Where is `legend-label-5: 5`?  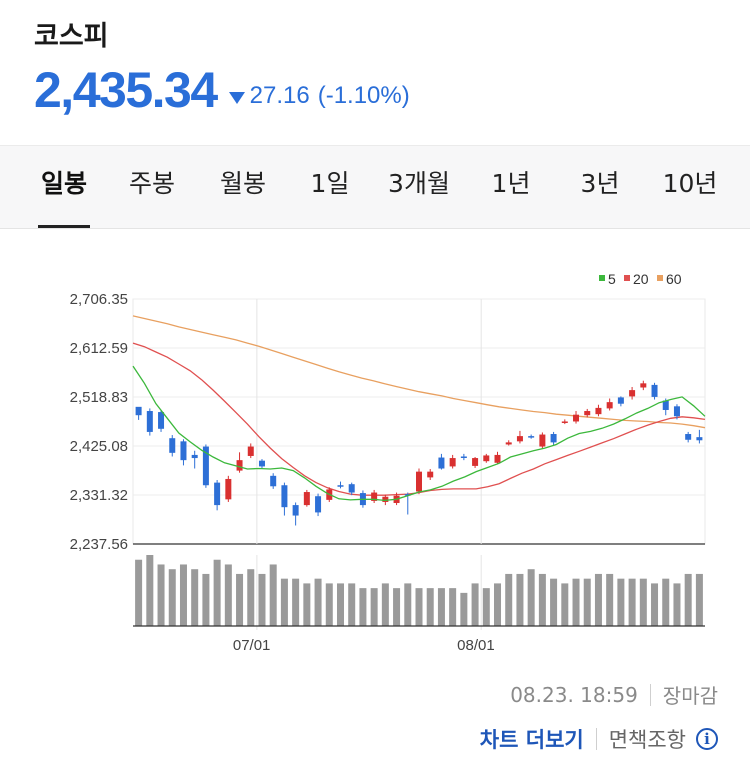 legend-label-5: 5 is located at coordinates (612, 279).